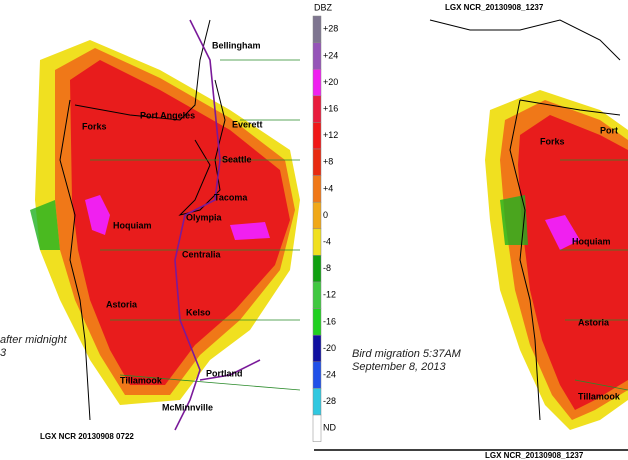 The image size is (628, 460). What do you see at coordinates (204, 217) in the screenshot?
I see `city-label: Olympia` at bounding box center [204, 217].